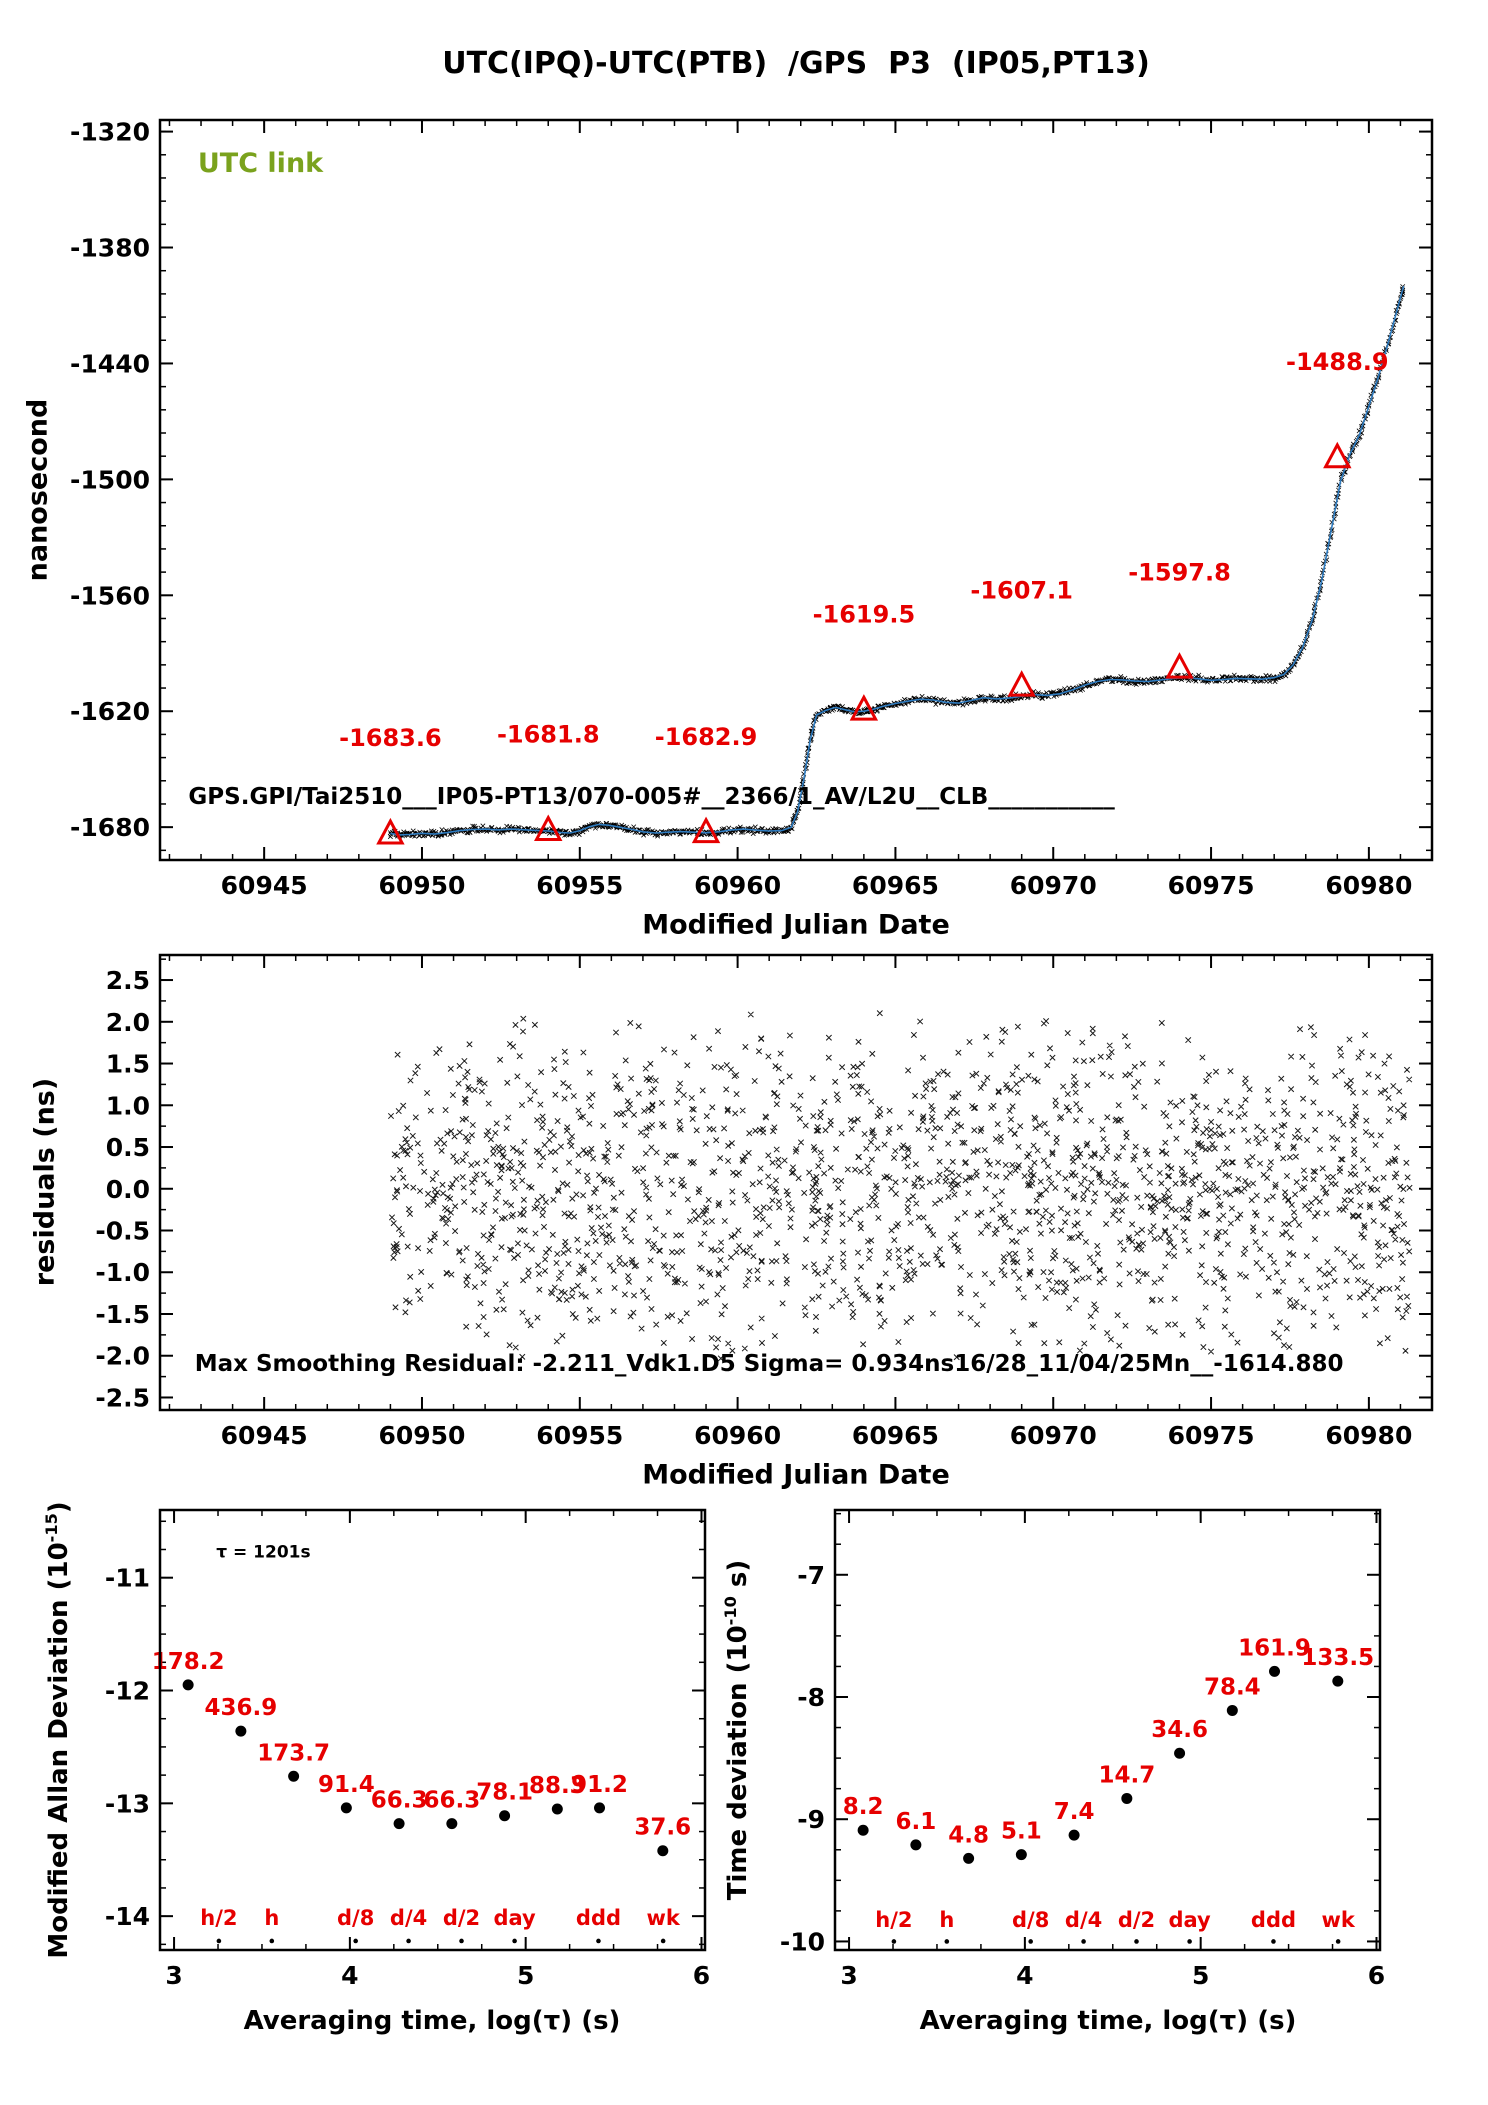 The width and height of the screenshot is (1488, 2105). Describe the element at coordinates (173, 1975) in the screenshot. I see `x-tick-label: 3` at that location.